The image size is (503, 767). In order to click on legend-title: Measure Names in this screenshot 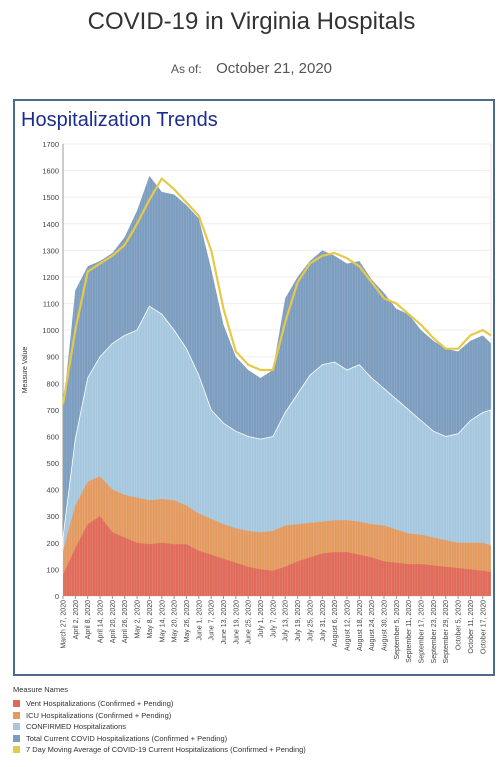, I will do `click(41, 689)`.